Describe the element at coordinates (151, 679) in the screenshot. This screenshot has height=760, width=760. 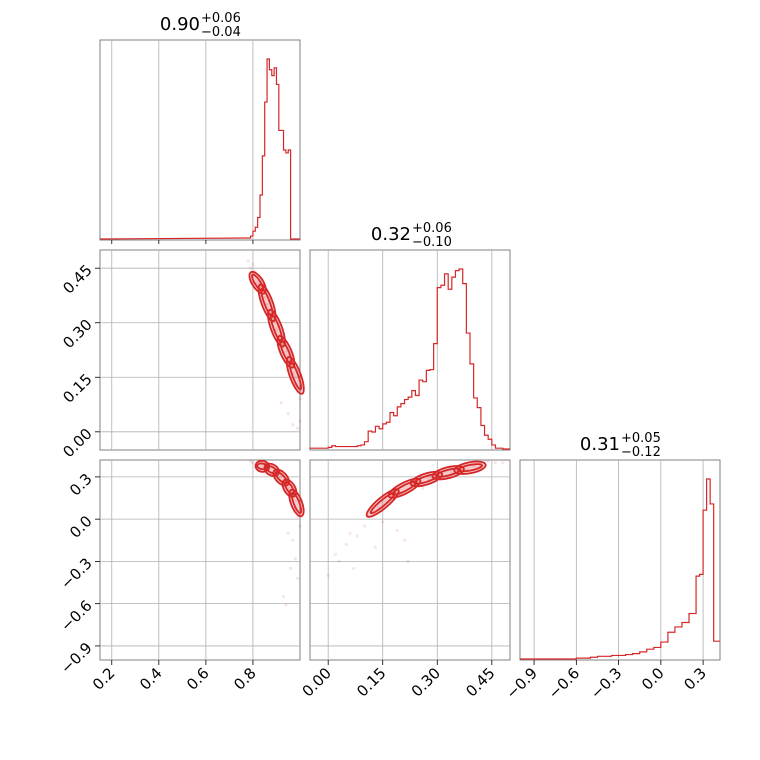
I see `x-tick-label: 0.4` at that location.